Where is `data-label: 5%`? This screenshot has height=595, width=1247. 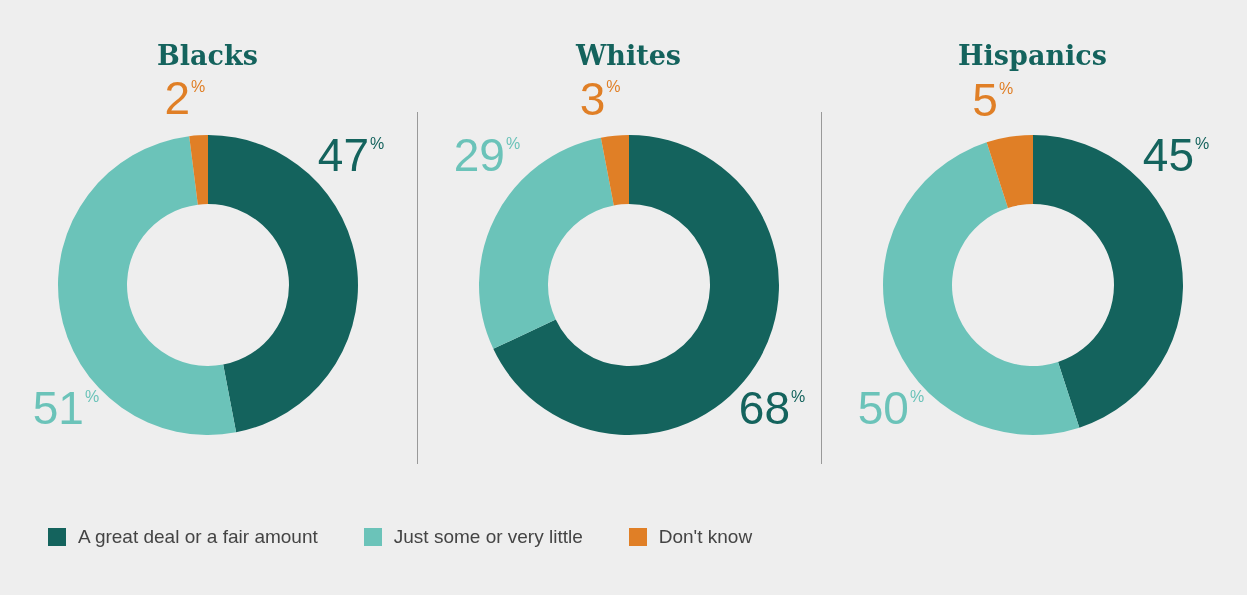
data-label: 5% is located at coordinates (993, 99).